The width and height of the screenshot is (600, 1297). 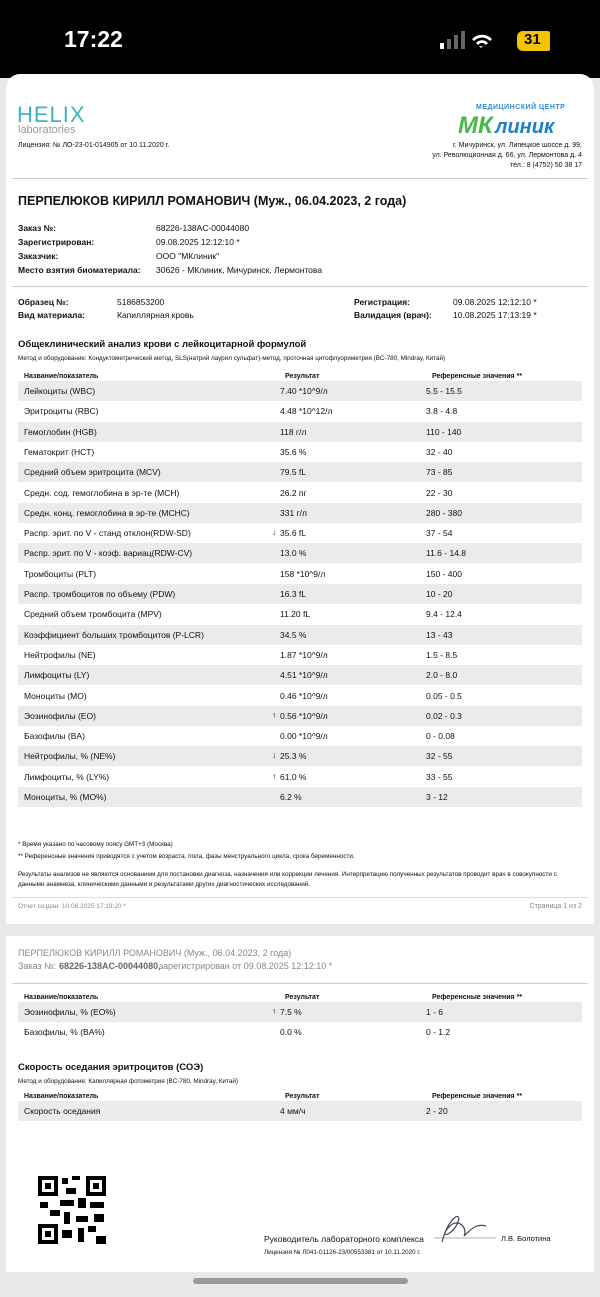 What do you see at coordinates (495, 302) in the screenshot?
I see `sample-value: 09.08.2025 12:12:10 *` at bounding box center [495, 302].